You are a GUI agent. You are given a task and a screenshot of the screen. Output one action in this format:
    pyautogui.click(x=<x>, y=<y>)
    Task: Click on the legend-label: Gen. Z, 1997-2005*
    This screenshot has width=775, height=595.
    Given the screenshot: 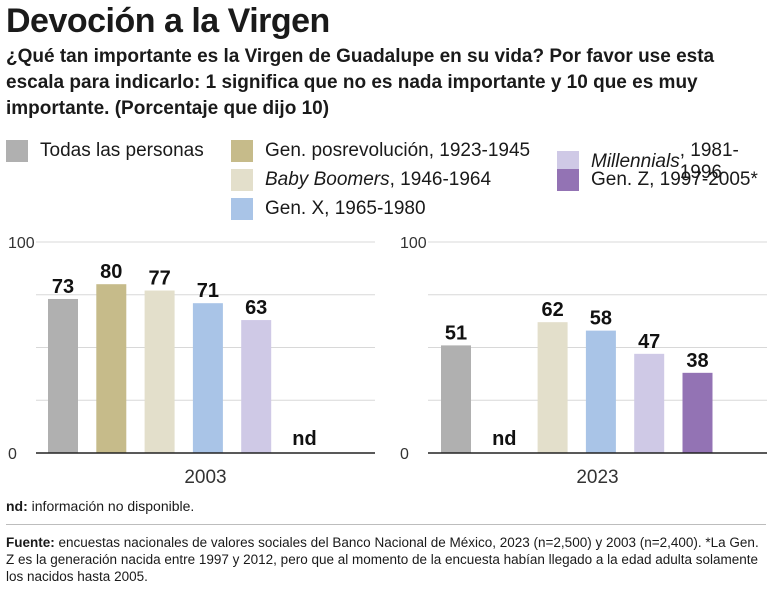 What is the action you would take?
    pyautogui.click(x=674, y=179)
    